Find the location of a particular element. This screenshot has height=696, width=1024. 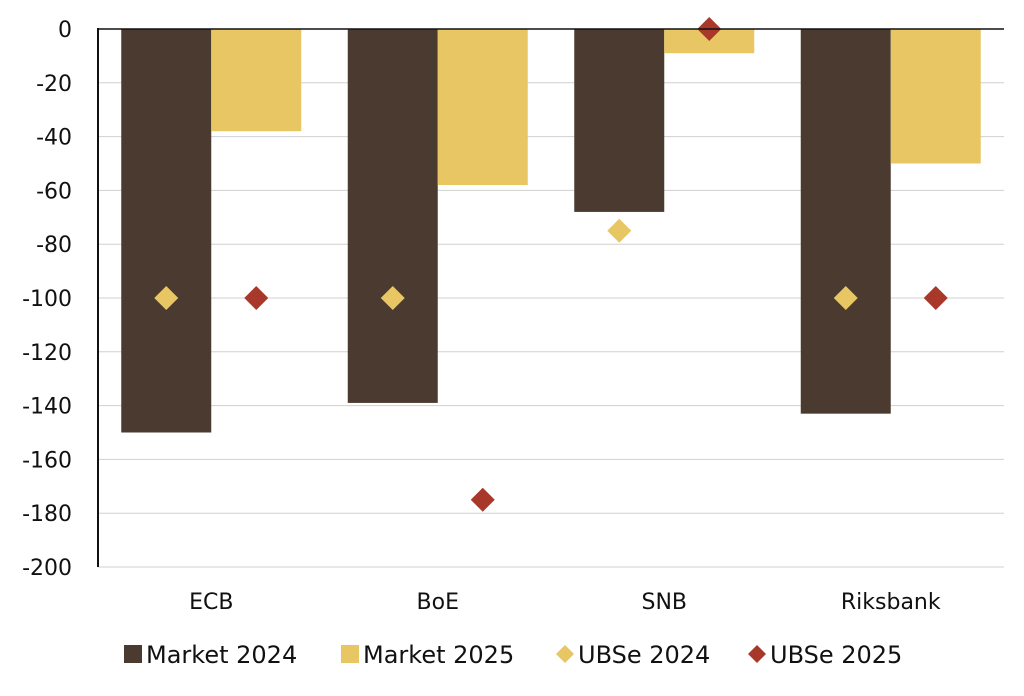

bar-market-2025-riksbank is located at coordinates (935, 96).